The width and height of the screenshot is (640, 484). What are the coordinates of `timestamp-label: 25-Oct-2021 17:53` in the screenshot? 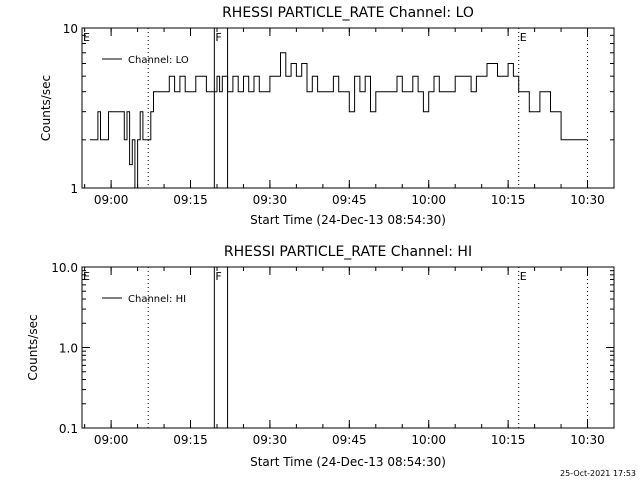 It's located at (598, 473).